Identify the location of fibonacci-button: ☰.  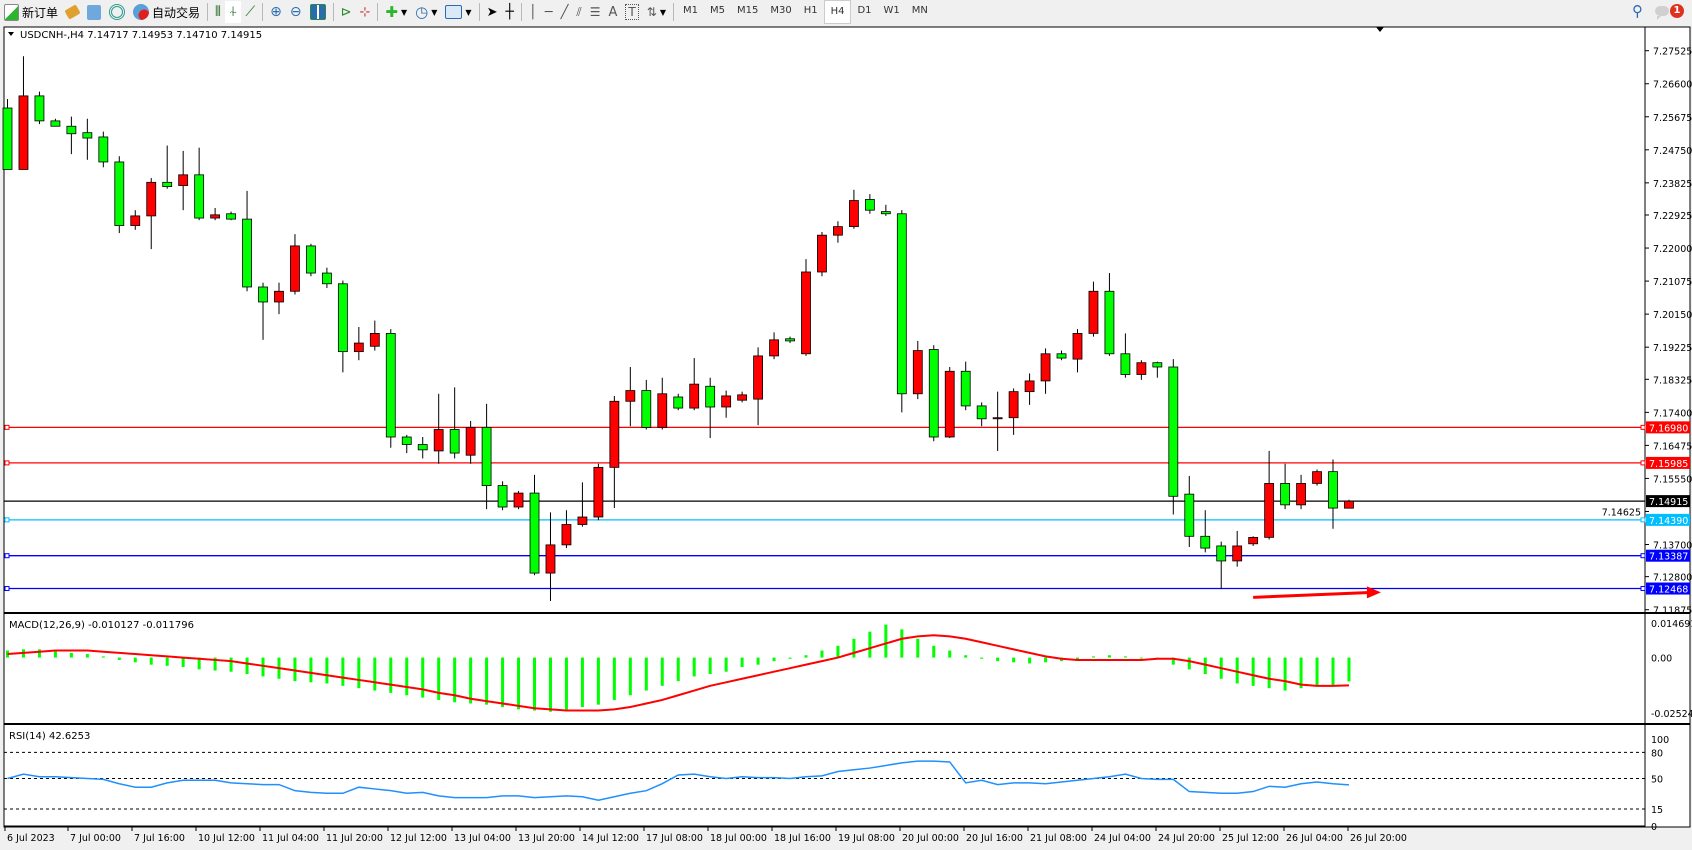
(595, 12).